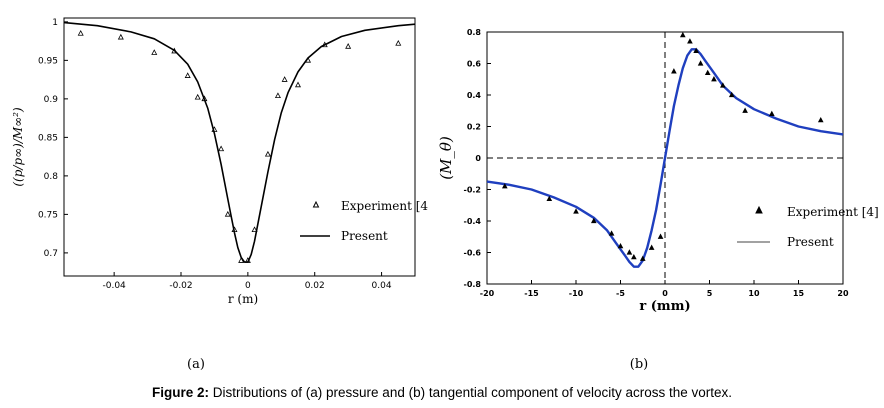 The height and width of the screenshot is (408, 884). I want to click on chart-b-xlabel: r (mm), so click(664, 306).